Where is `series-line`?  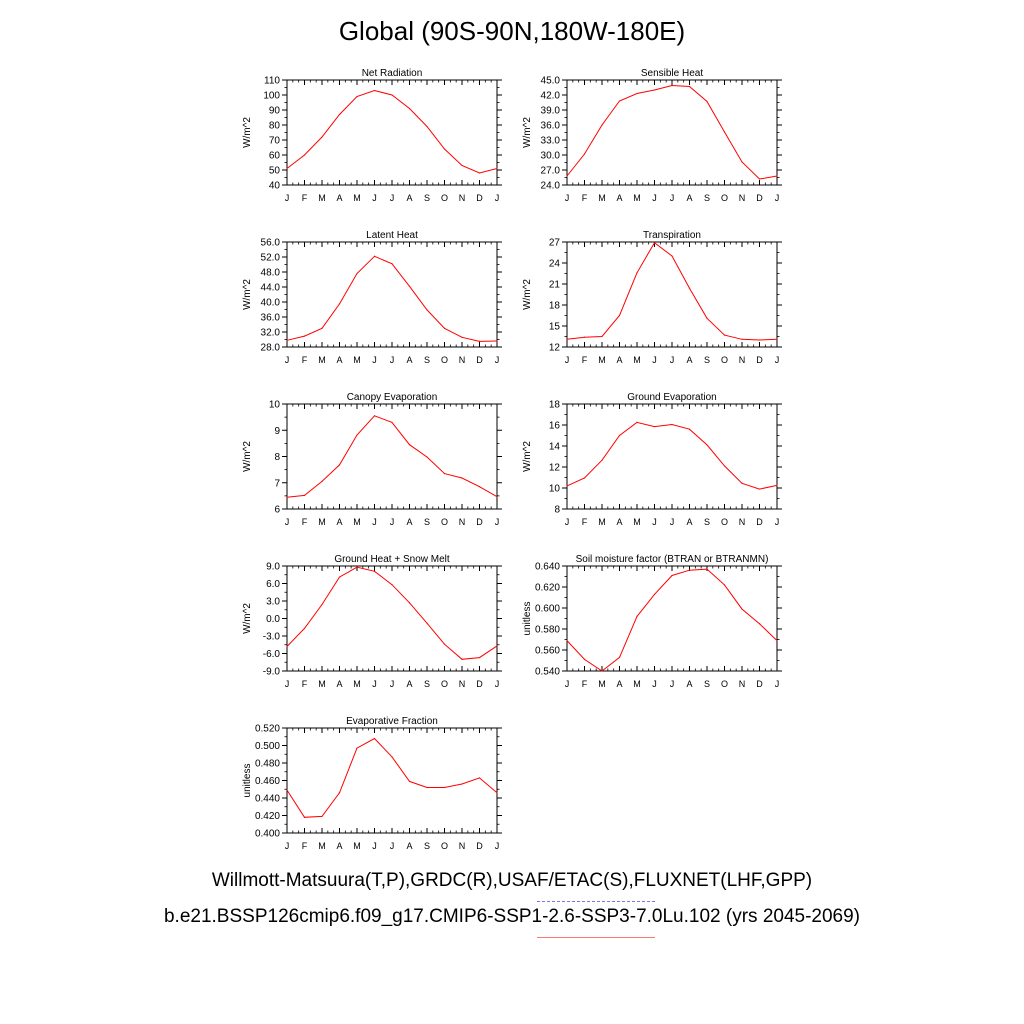 series-line is located at coordinates (392, 613).